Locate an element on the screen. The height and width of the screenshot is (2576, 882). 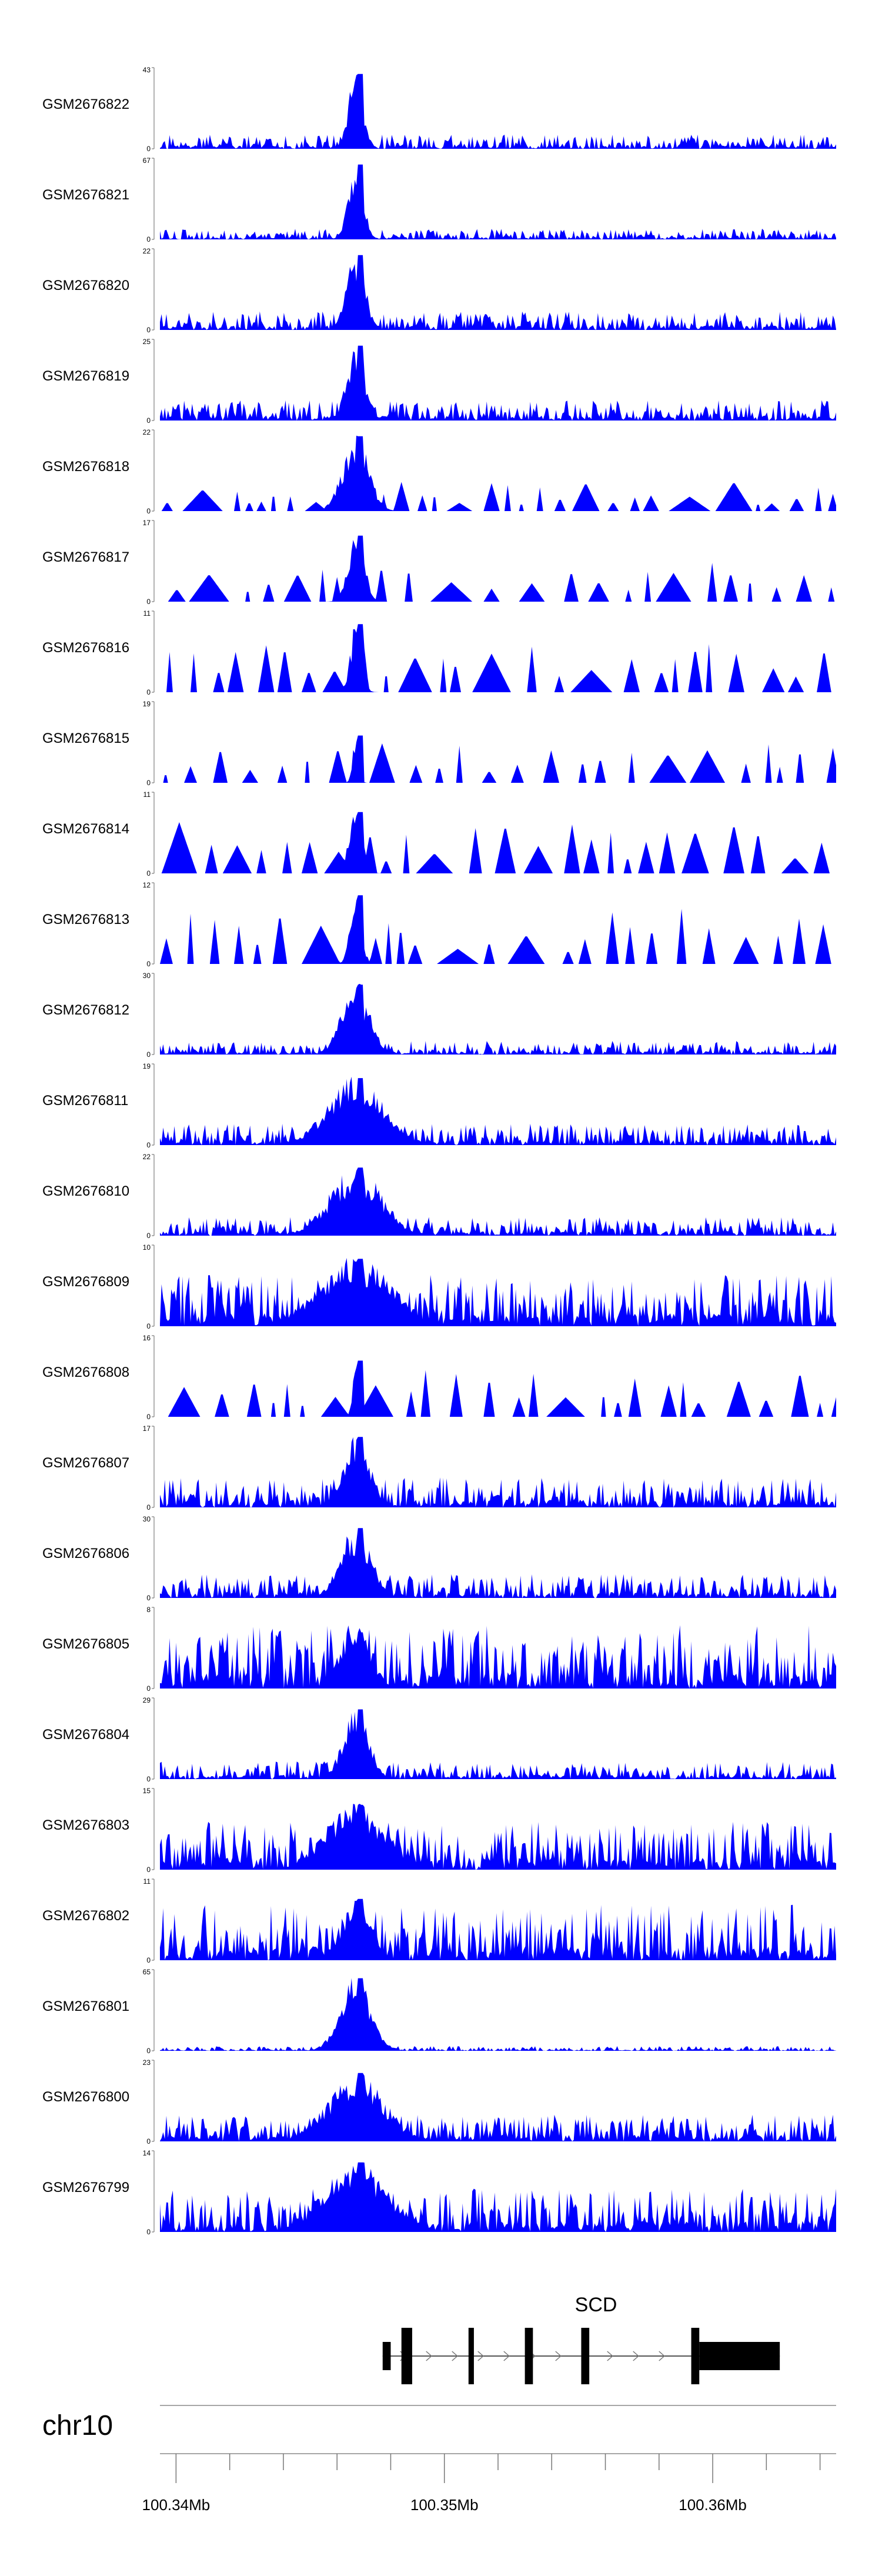
track-label: GSM2676808 is located at coordinates (85, 1372).